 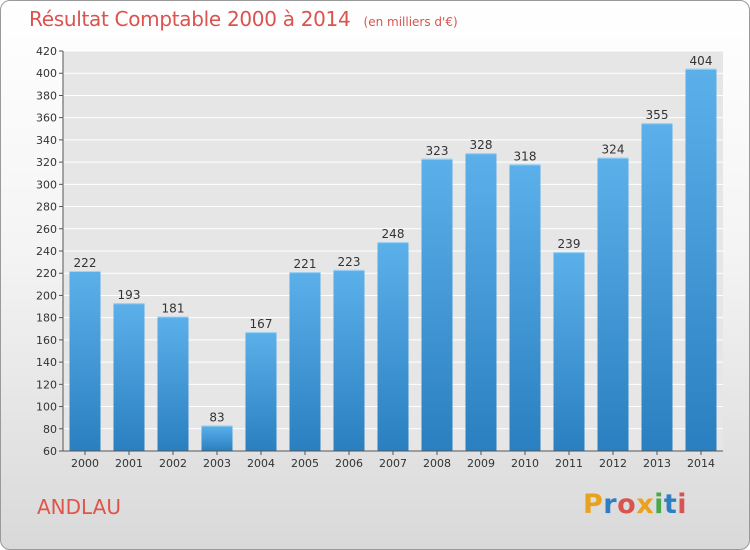 I want to click on x-tick-label: 2009, so click(x=481, y=463).